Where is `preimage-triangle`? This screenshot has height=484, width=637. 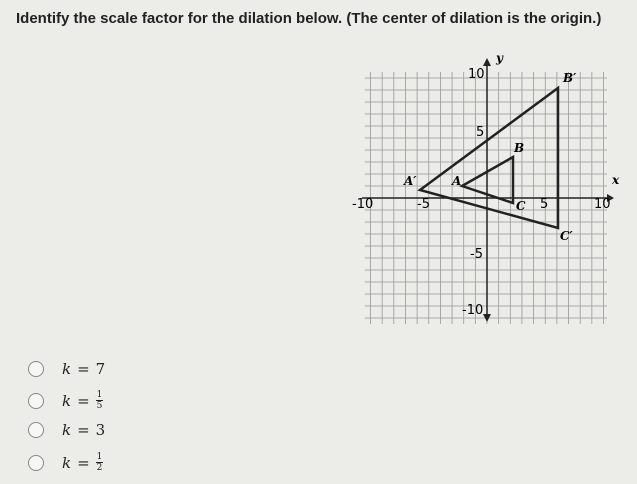 preimage-triangle is located at coordinates (486, 179).